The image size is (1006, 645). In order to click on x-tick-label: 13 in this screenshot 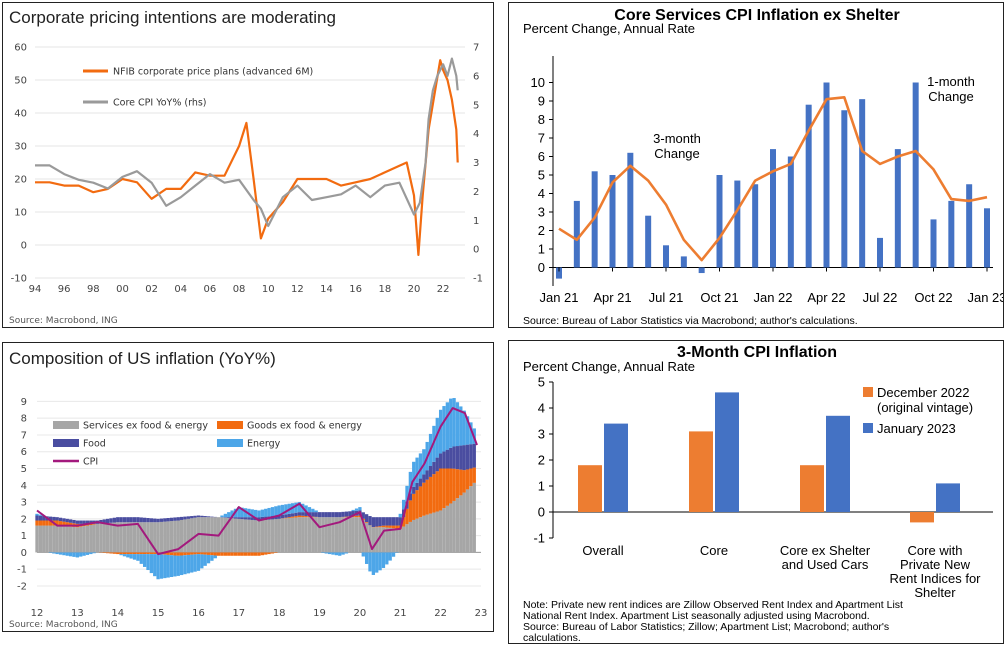, I will do `click(77, 613)`.